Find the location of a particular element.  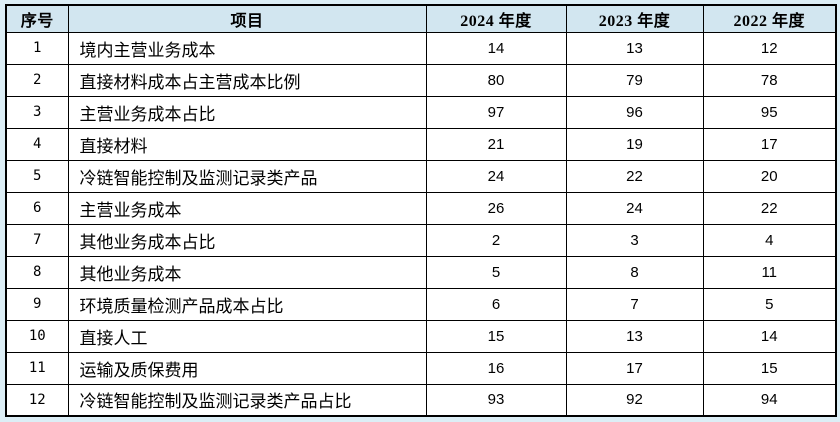

table-row: 2 直接材料成本占主营成本比例 80 79 78 is located at coordinates (421, 80).